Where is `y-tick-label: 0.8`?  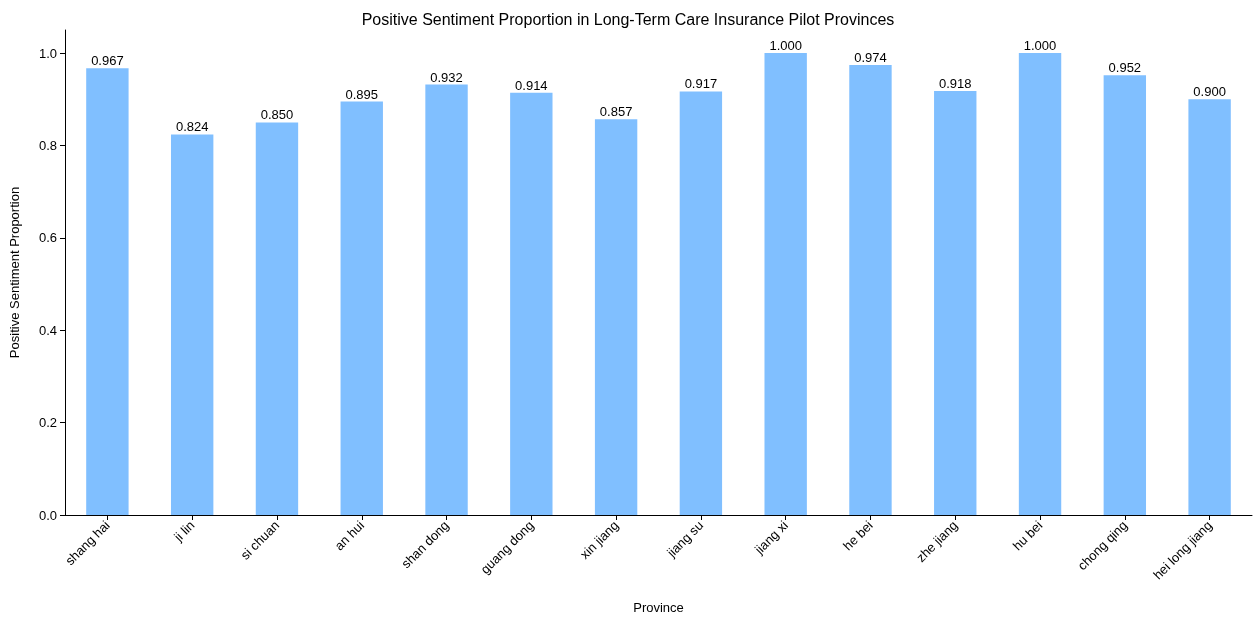
y-tick-label: 0.8 is located at coordinates (47, 145).